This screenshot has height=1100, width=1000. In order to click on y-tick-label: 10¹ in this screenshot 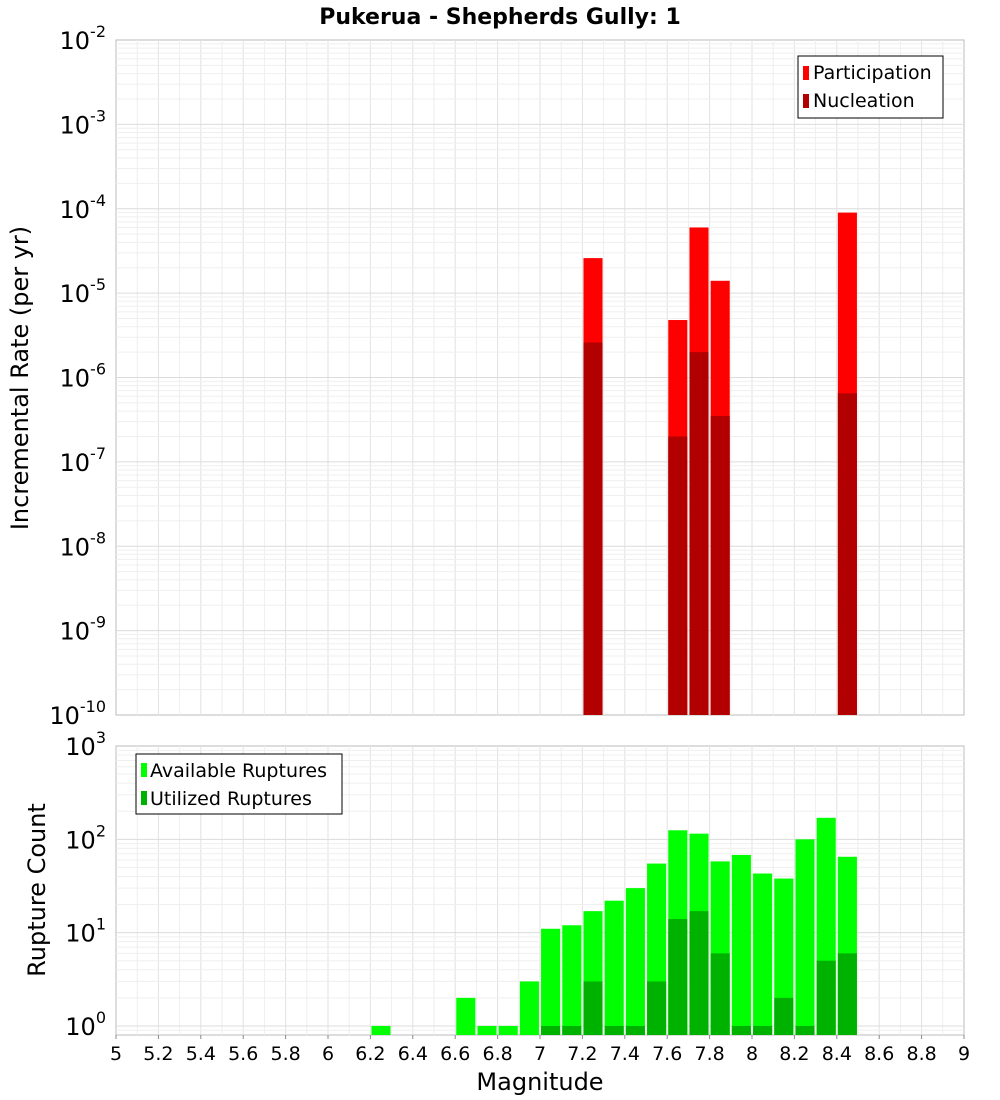, I will do `click(85, 931)`.